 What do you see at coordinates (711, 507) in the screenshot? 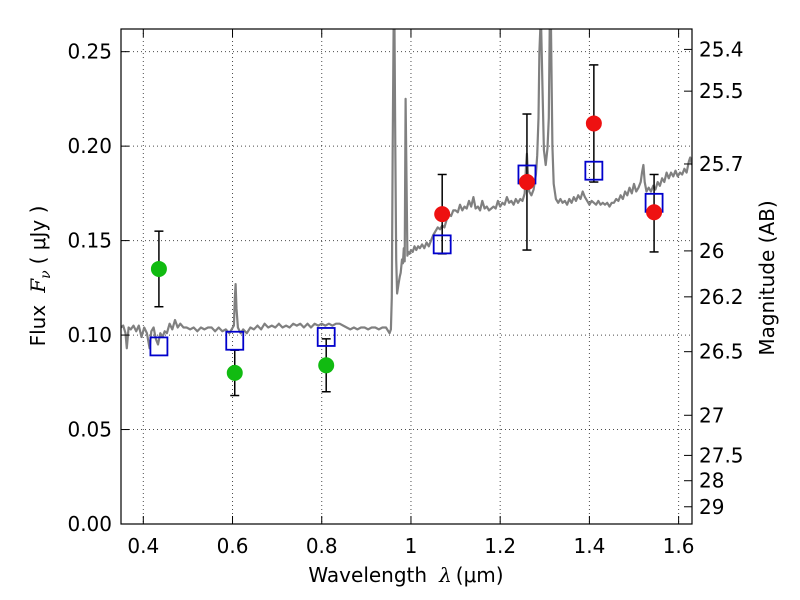
I see `y2-tick-label: 29` at bounding box center [711, 507].